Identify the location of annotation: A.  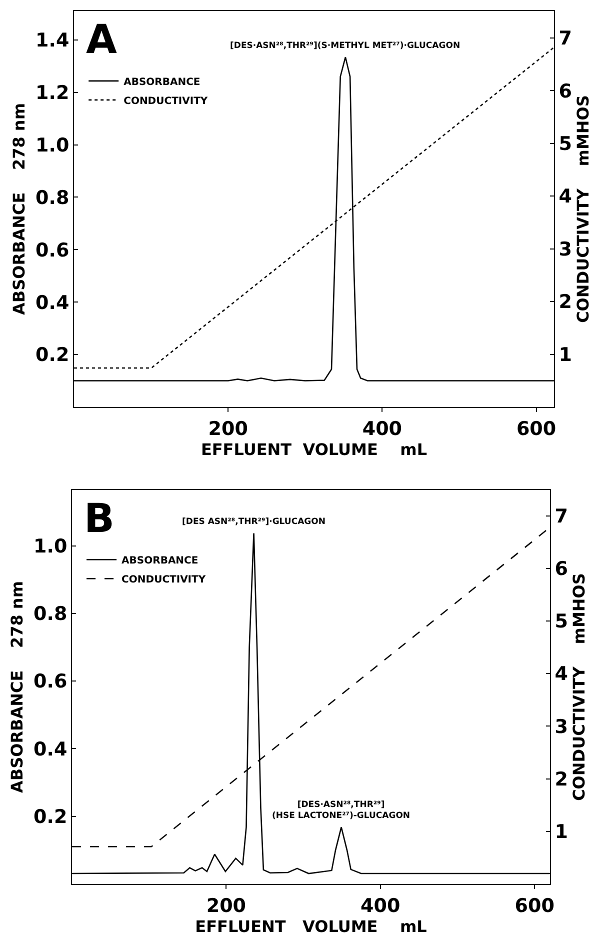
(101, 40).